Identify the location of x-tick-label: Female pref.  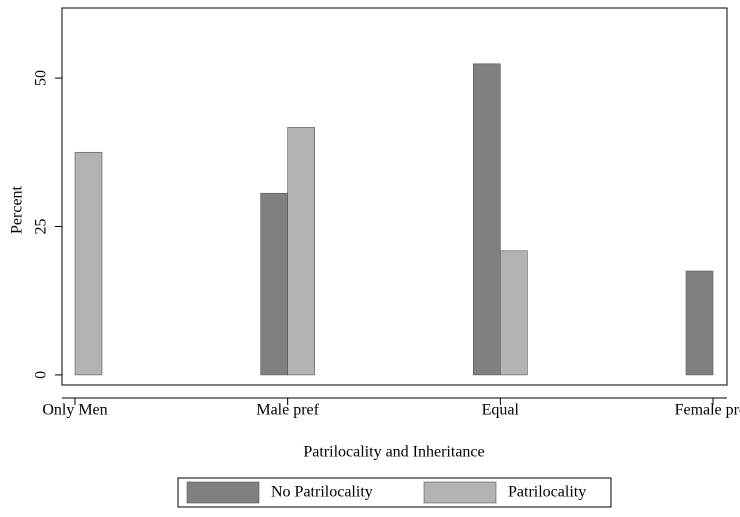
(707, 410).